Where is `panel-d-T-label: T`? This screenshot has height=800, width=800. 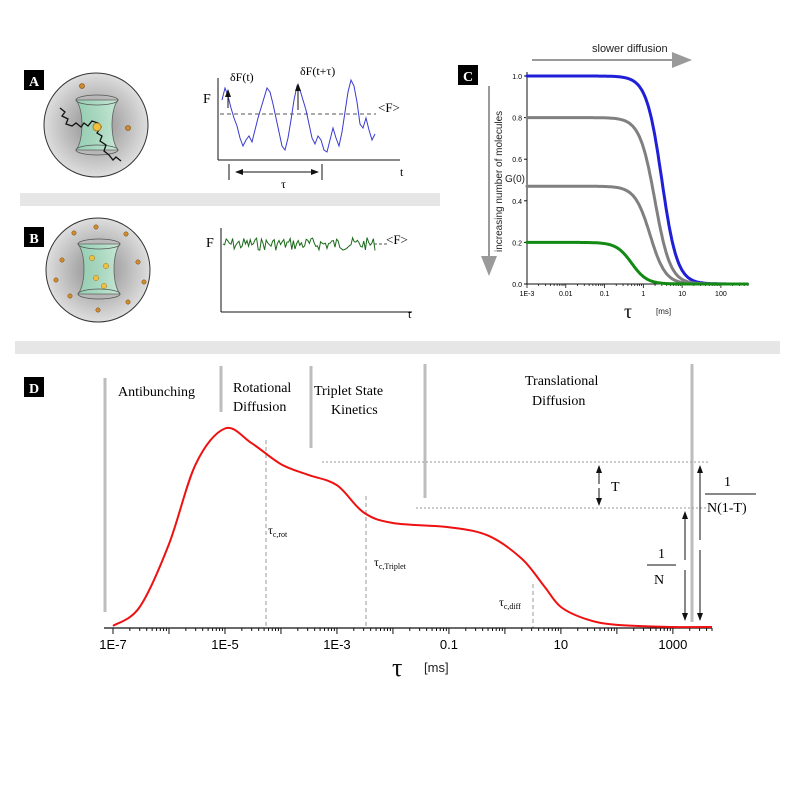 panel-d-T-label: T is located at coordinates (615, 487).